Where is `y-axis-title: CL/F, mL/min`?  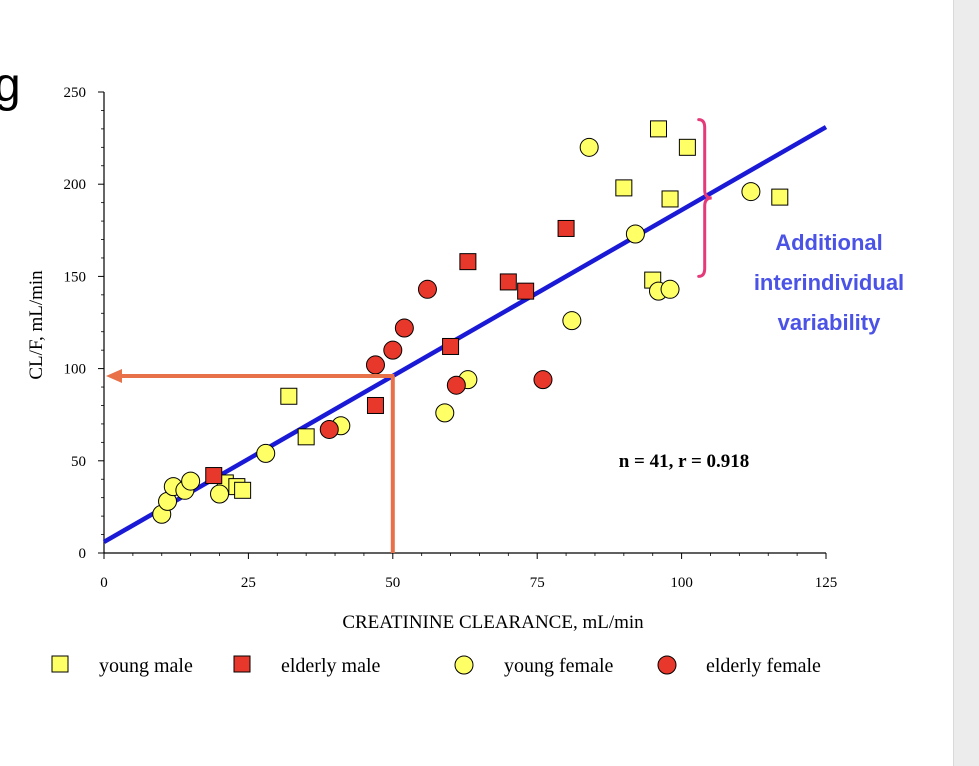 y-axis-title: CL/F, mL/min is located at coordinates (36, 325).